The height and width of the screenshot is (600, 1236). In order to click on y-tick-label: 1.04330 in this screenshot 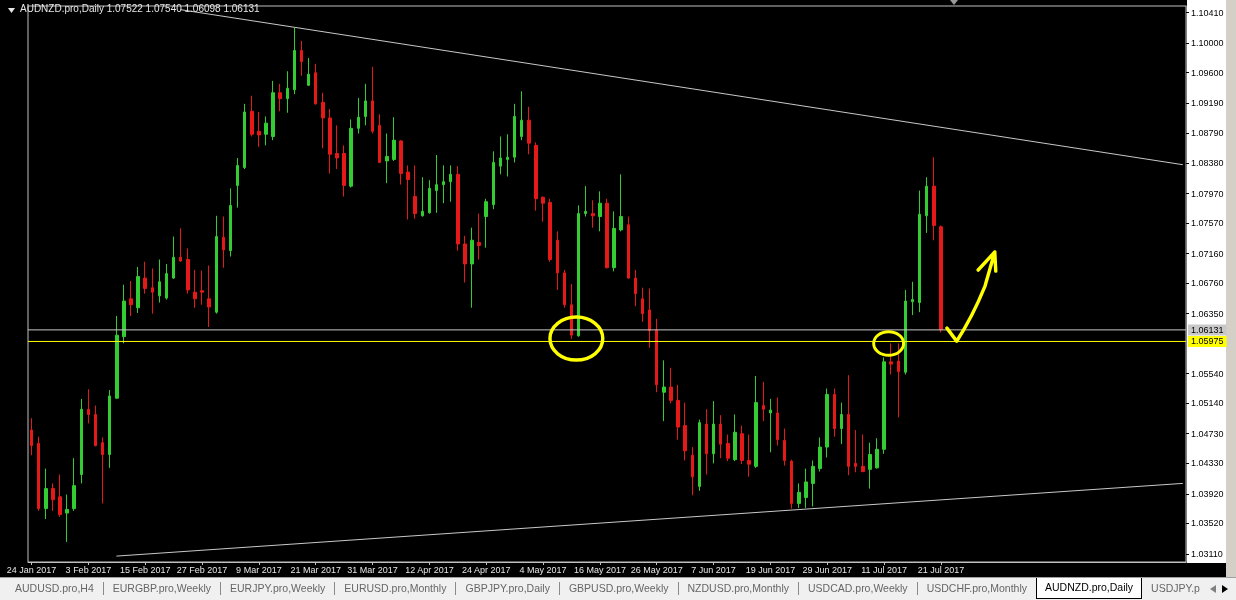, I will do `click(1207, 463)`.